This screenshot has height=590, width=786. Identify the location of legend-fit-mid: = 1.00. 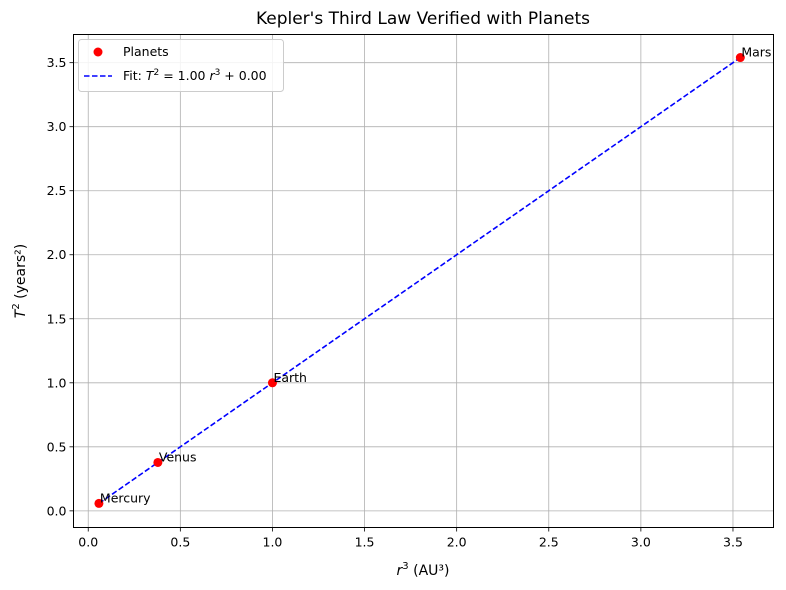
(184, 75).